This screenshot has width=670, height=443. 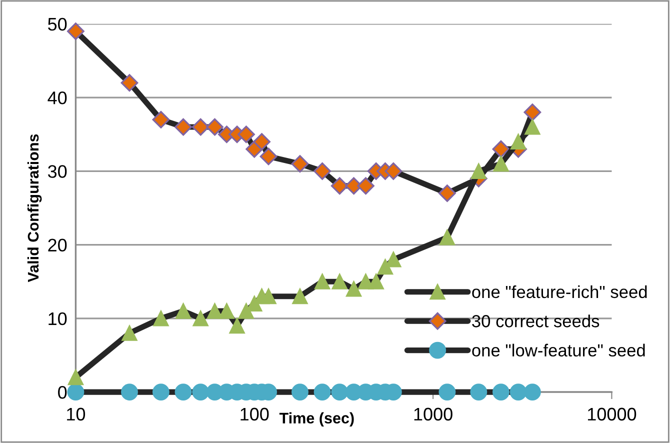 I want to click on x-tick-label: 1000, so click(x=433, y=414).